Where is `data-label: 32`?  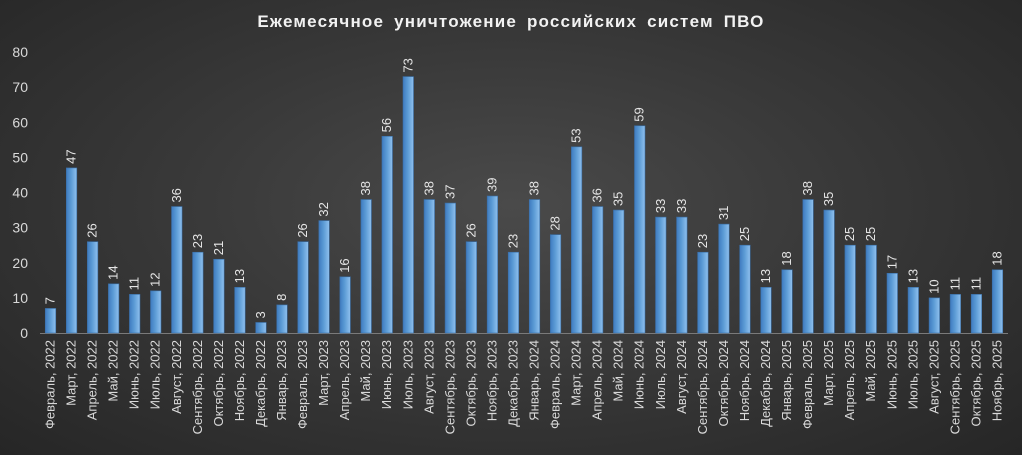 data-label: 32 is located at coordinates (323, 209).